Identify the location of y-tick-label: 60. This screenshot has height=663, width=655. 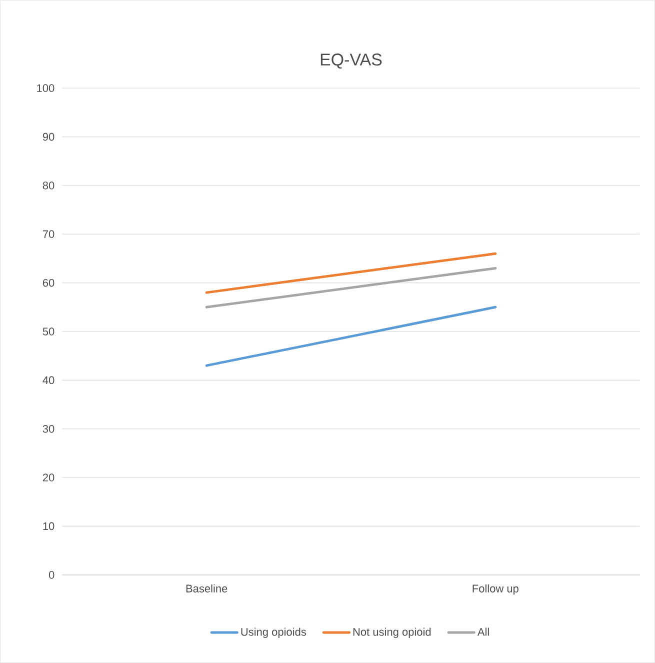
(48, 282).